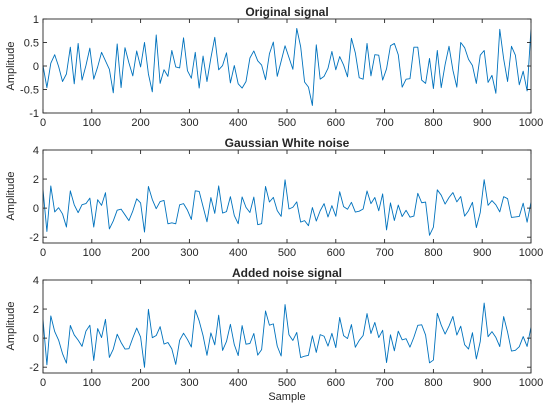  What do you see at coordinates (36, 209) in the screenshot?
I see `white-noise-y-tick-label: 0` at bounding box center [36, 209].